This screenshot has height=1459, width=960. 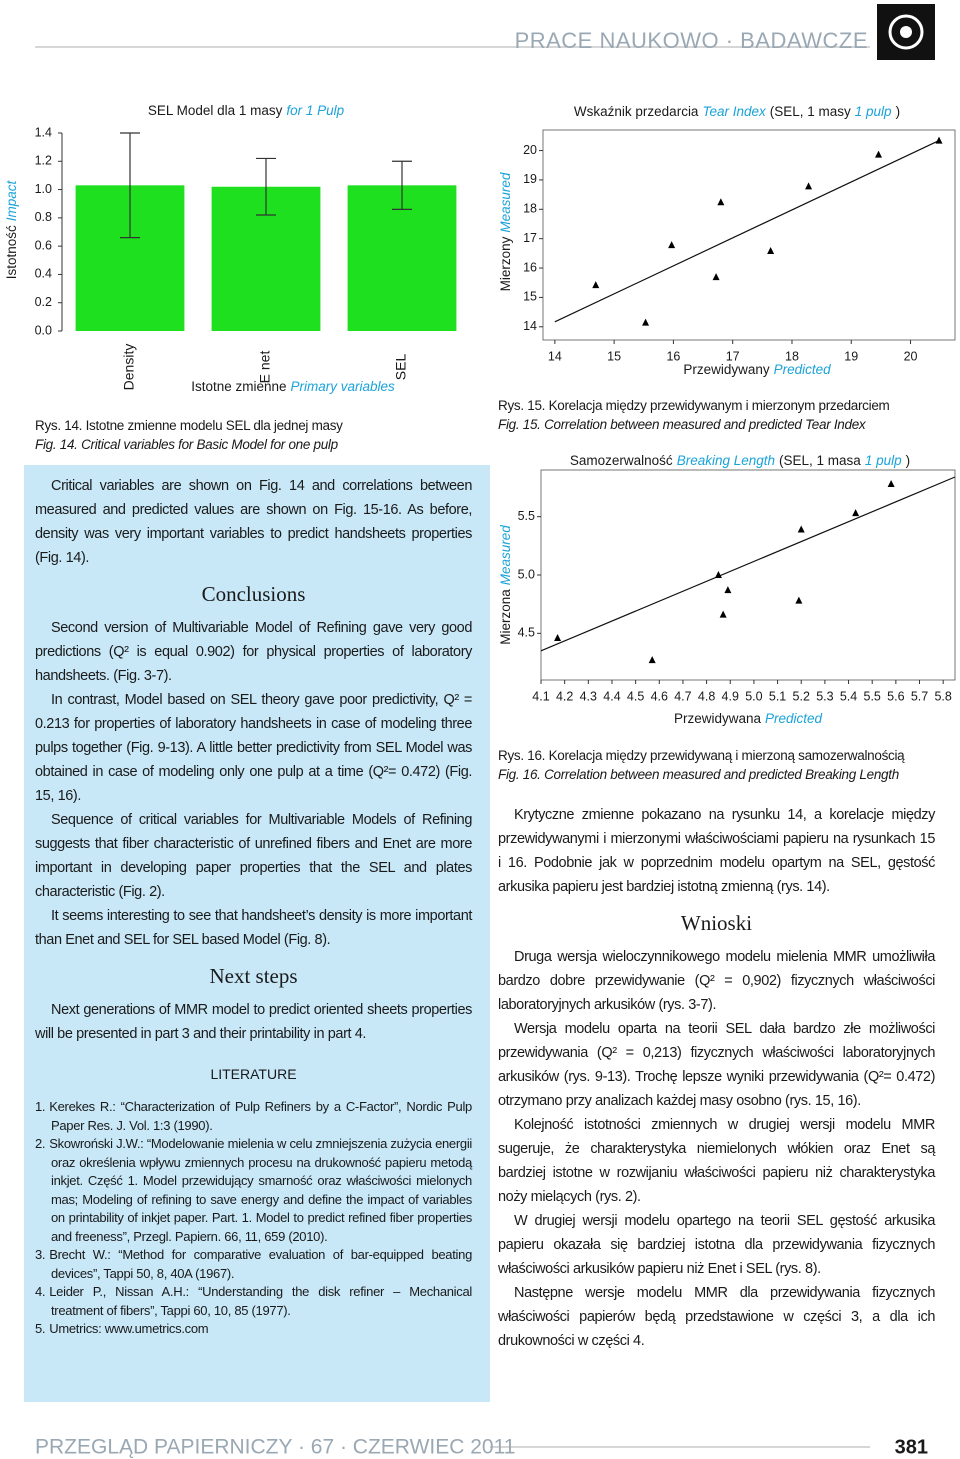 What do you see at coordinates (911, 1447) in the screenshot?
I see `page-number: 381` at bounding box center [911, 1447].